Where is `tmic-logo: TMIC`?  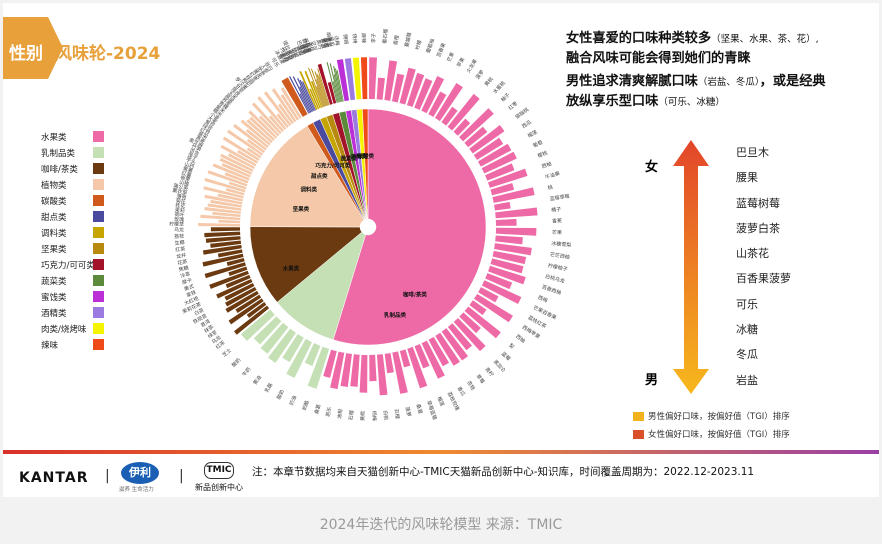 tmic-logo: TMIC is located at coordinates (219, 470).